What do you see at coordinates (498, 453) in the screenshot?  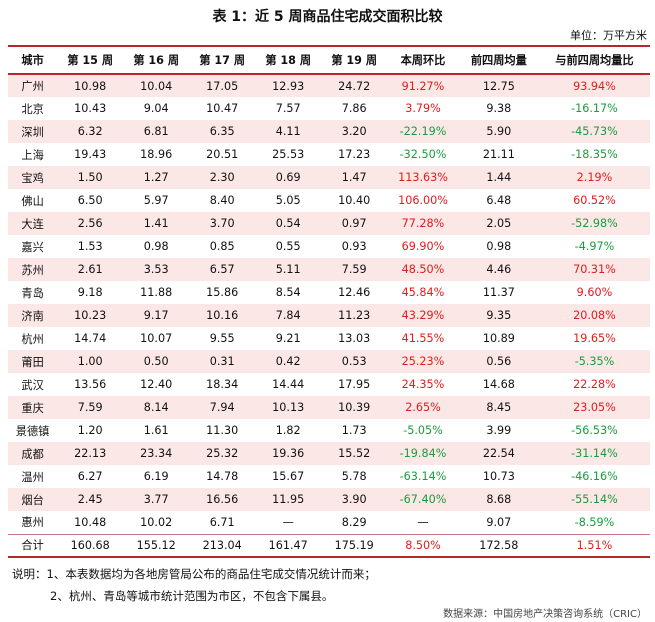 I see `value-cell: 22.54` at bounding box center [498, 453].